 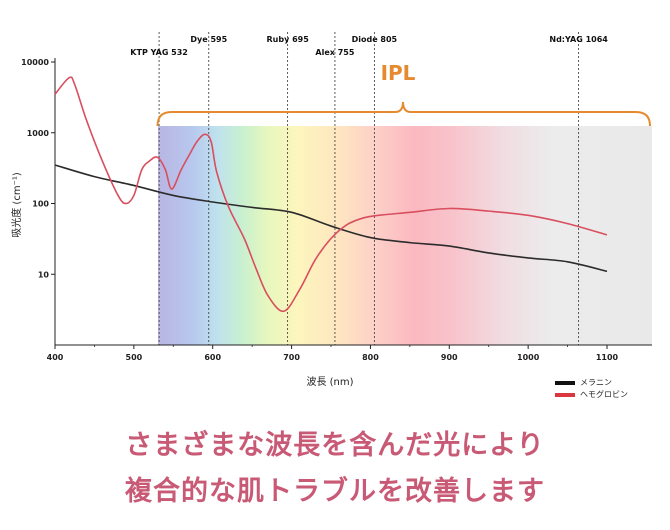 I want to click on legend-swatch-hemoglobin, so click(x=565, y=394).